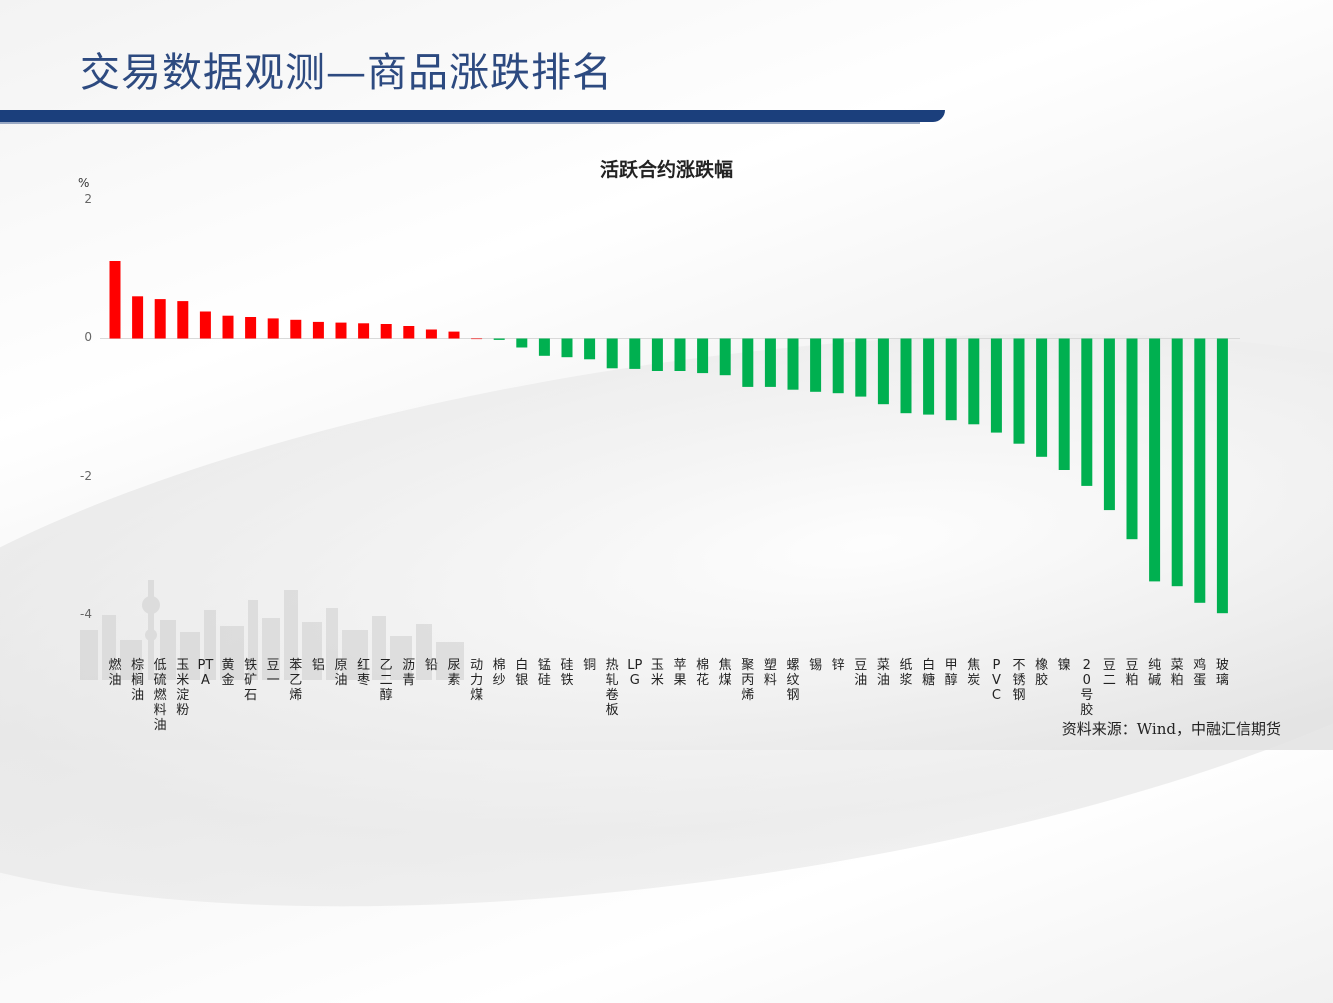  Describe the element at coordinates (544, 673) in the screenshot. I see `x-tick-label: 锰硅` at that location.